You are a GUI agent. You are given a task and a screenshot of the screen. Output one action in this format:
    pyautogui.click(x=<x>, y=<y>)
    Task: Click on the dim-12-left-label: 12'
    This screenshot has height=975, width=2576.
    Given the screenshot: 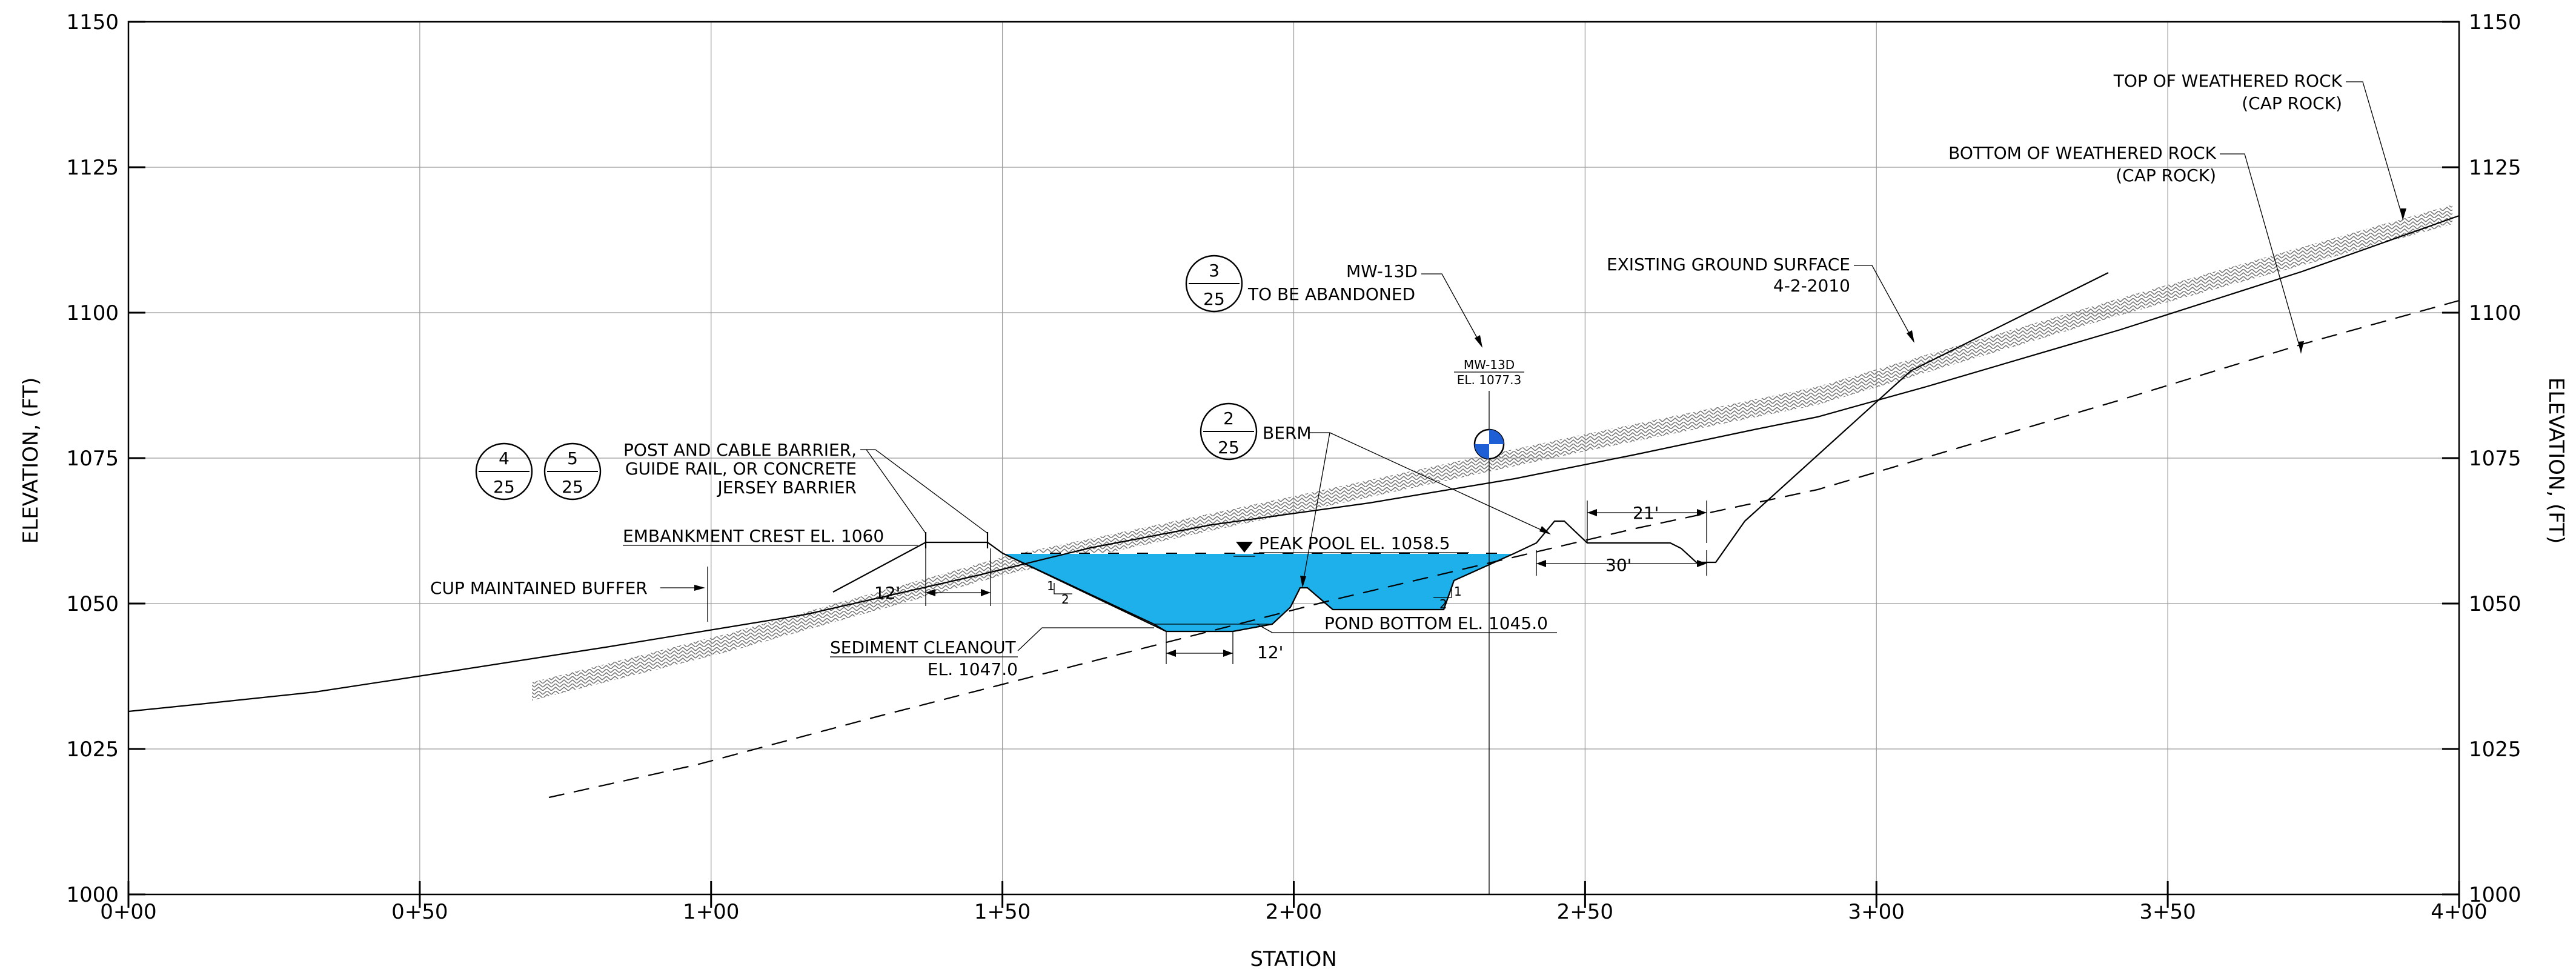 What is the action you would take?
    pyautogui.click(x=887, y=593)
    